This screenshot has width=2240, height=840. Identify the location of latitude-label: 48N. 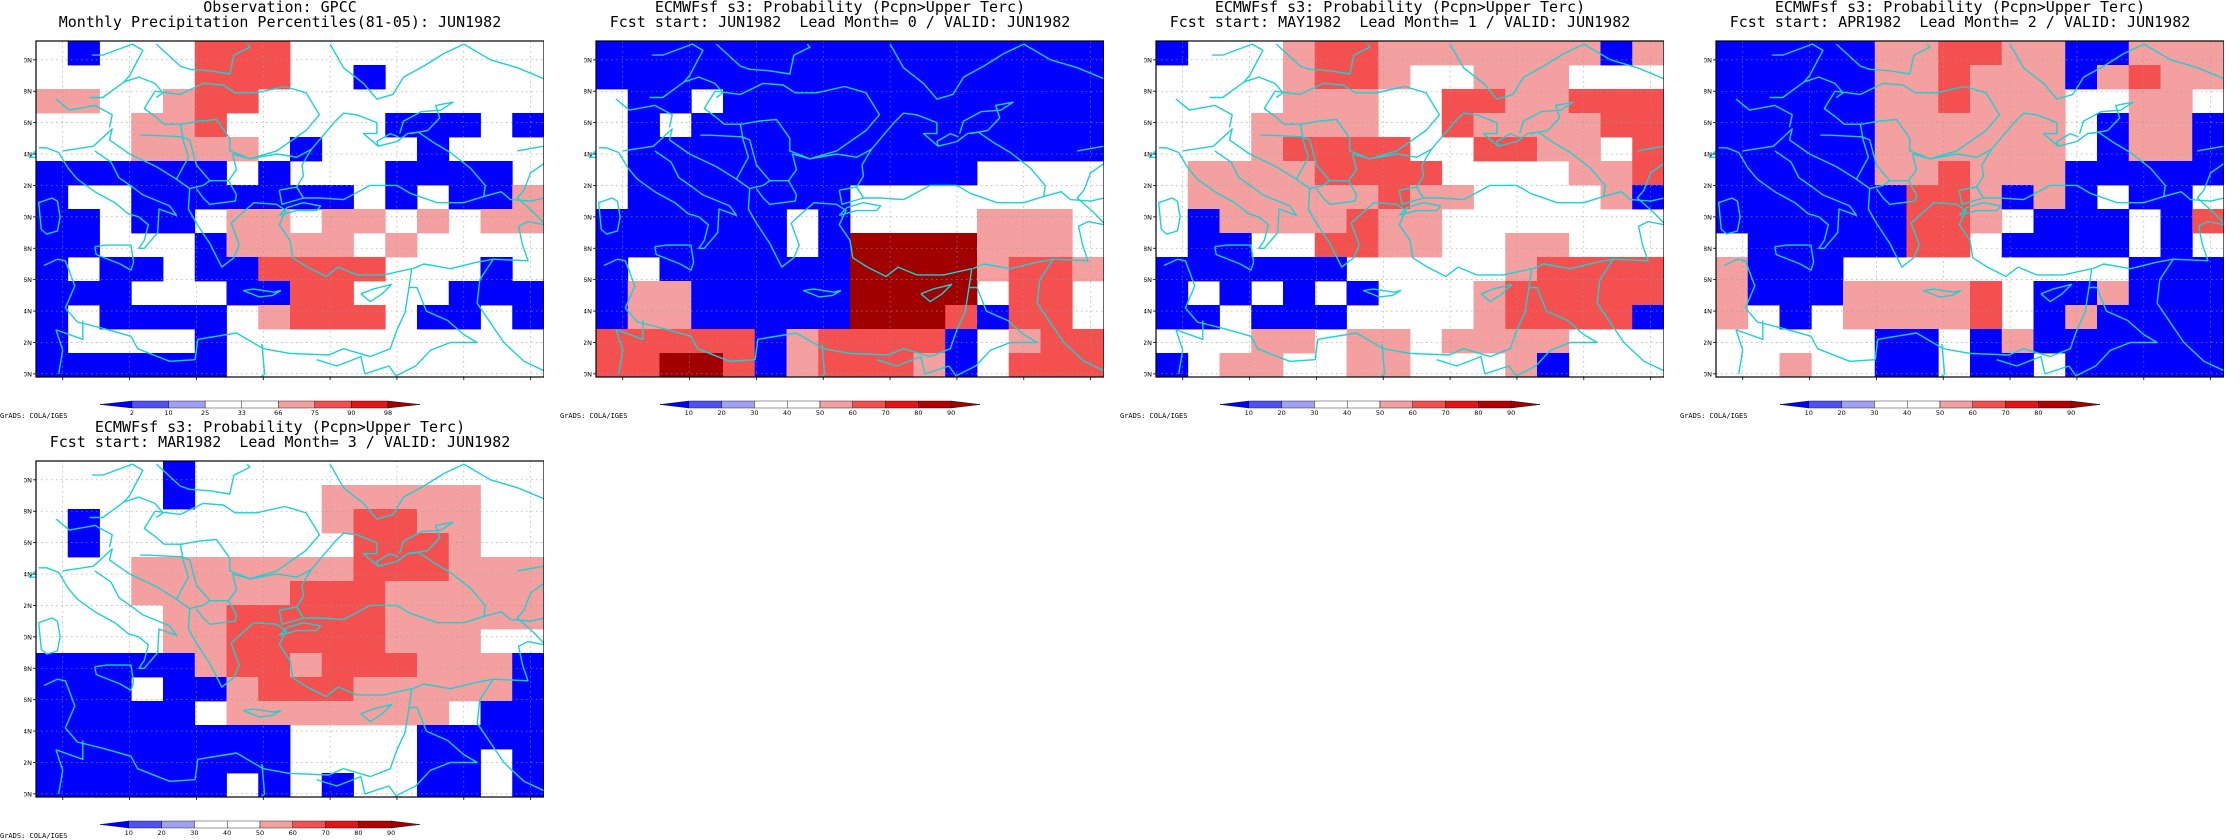
(1708, 92).